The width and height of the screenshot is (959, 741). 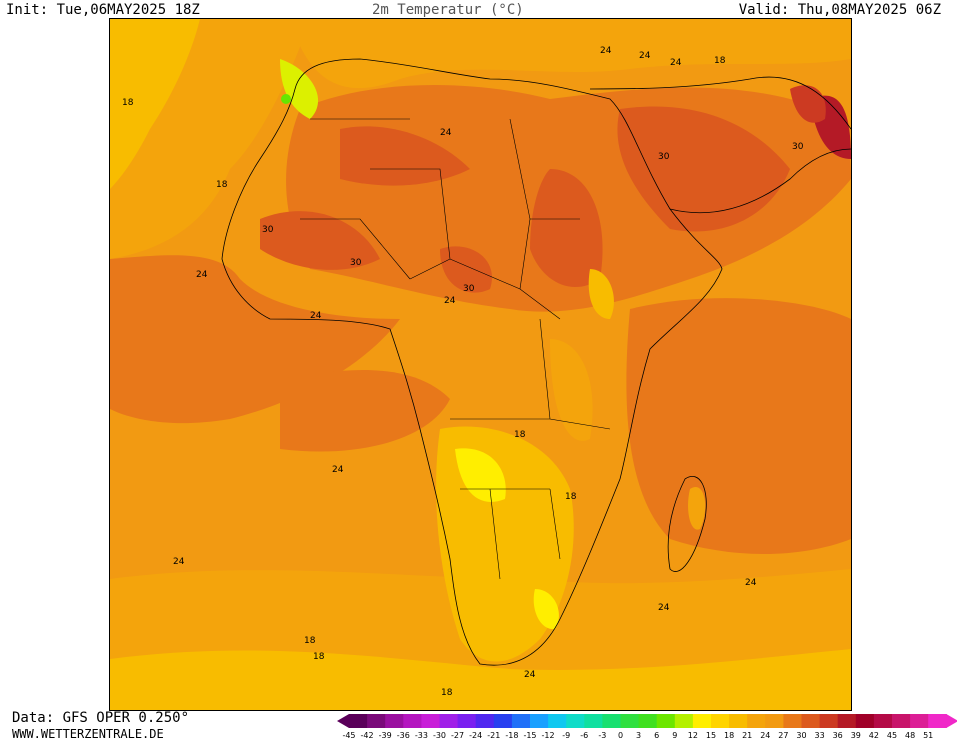 What do you see at coordinates (299, 89) in the screenshot?
I see `field-9-12-atlas` at bounding box center [299, 89].